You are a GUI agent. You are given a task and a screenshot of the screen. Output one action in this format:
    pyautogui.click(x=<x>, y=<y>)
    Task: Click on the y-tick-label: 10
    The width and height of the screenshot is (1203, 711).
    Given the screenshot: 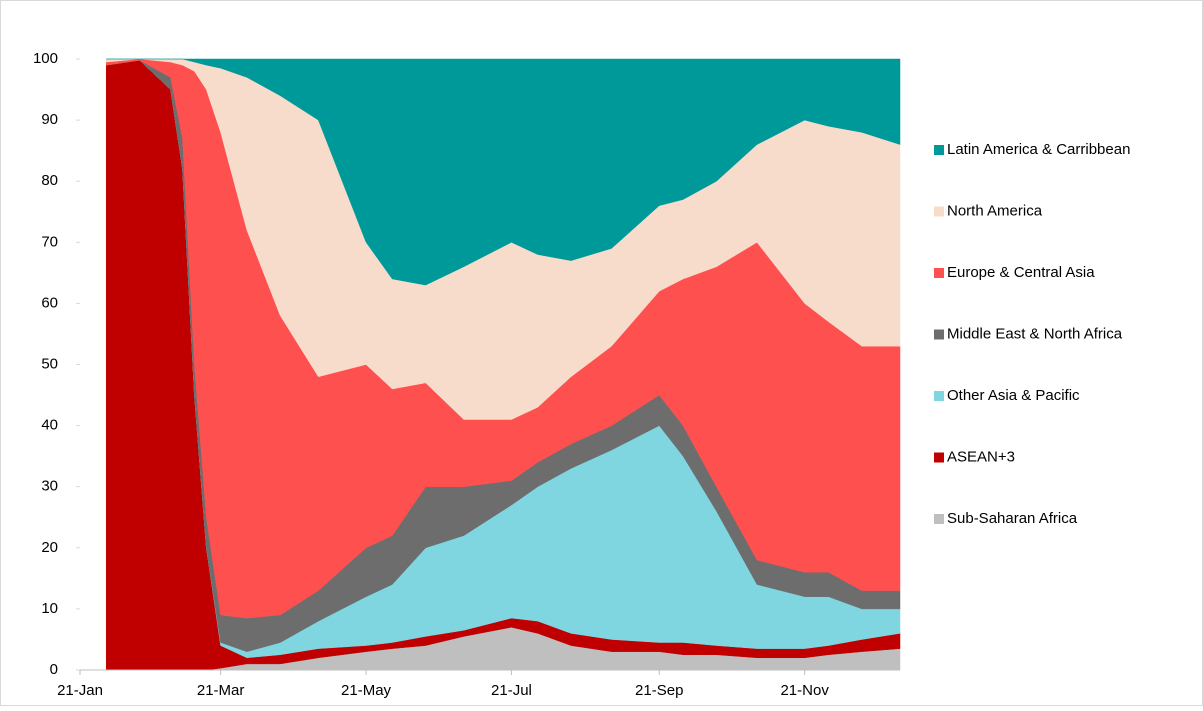 What is the action you would take?
    pyautogui.click(x=49, y=608)
    